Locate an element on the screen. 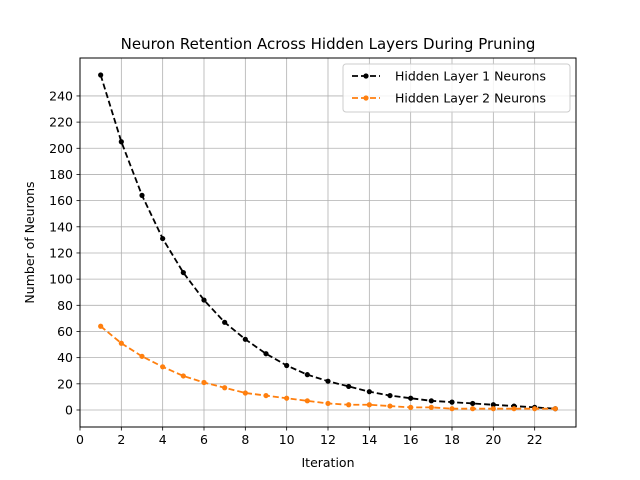  x-tick-label: 10 is located at coordinates (287, 439).